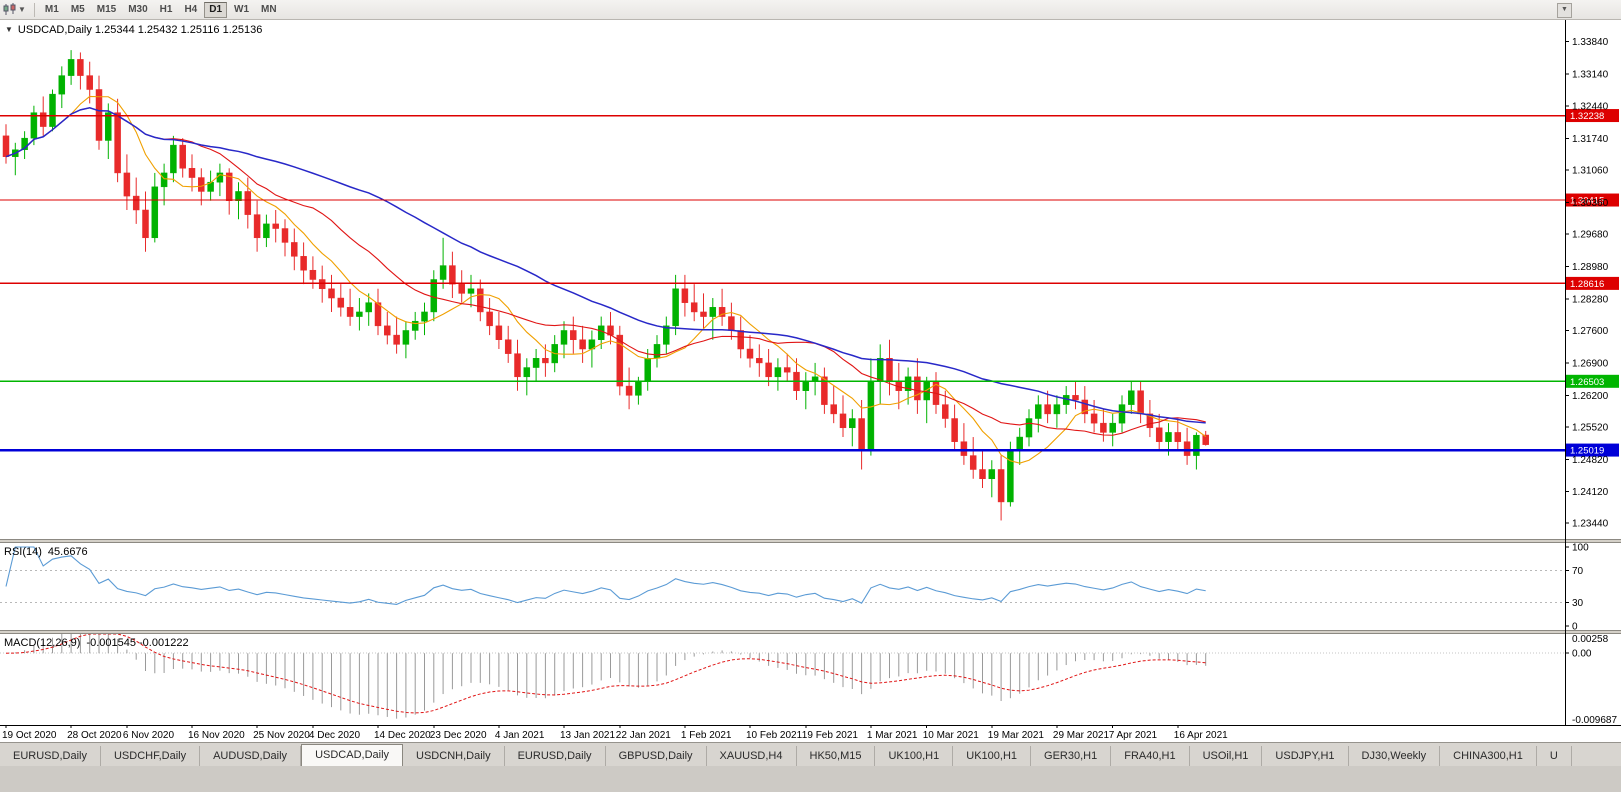 Image resolution: width=1621 pixels, height=792 pixels. I want to click on chart-tab-u: U, so click(1554, 756).